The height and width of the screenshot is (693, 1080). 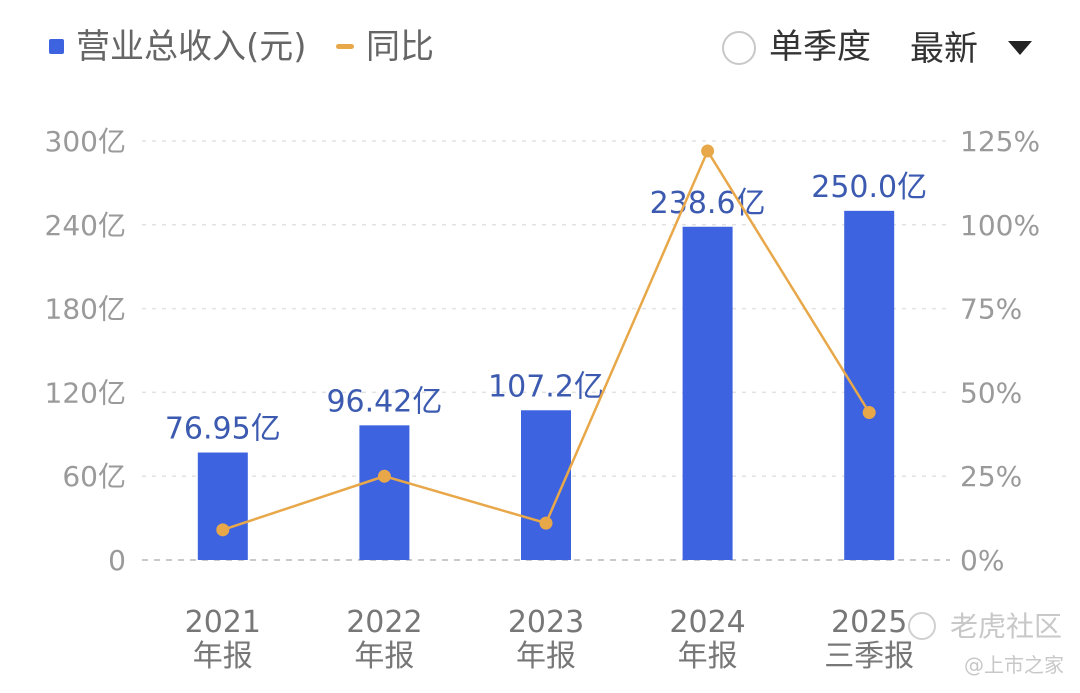 What do you see at coordinates (739, 48) in the screenshot?
I see `quarter-radio-icon` at bounding box center [739, 48].